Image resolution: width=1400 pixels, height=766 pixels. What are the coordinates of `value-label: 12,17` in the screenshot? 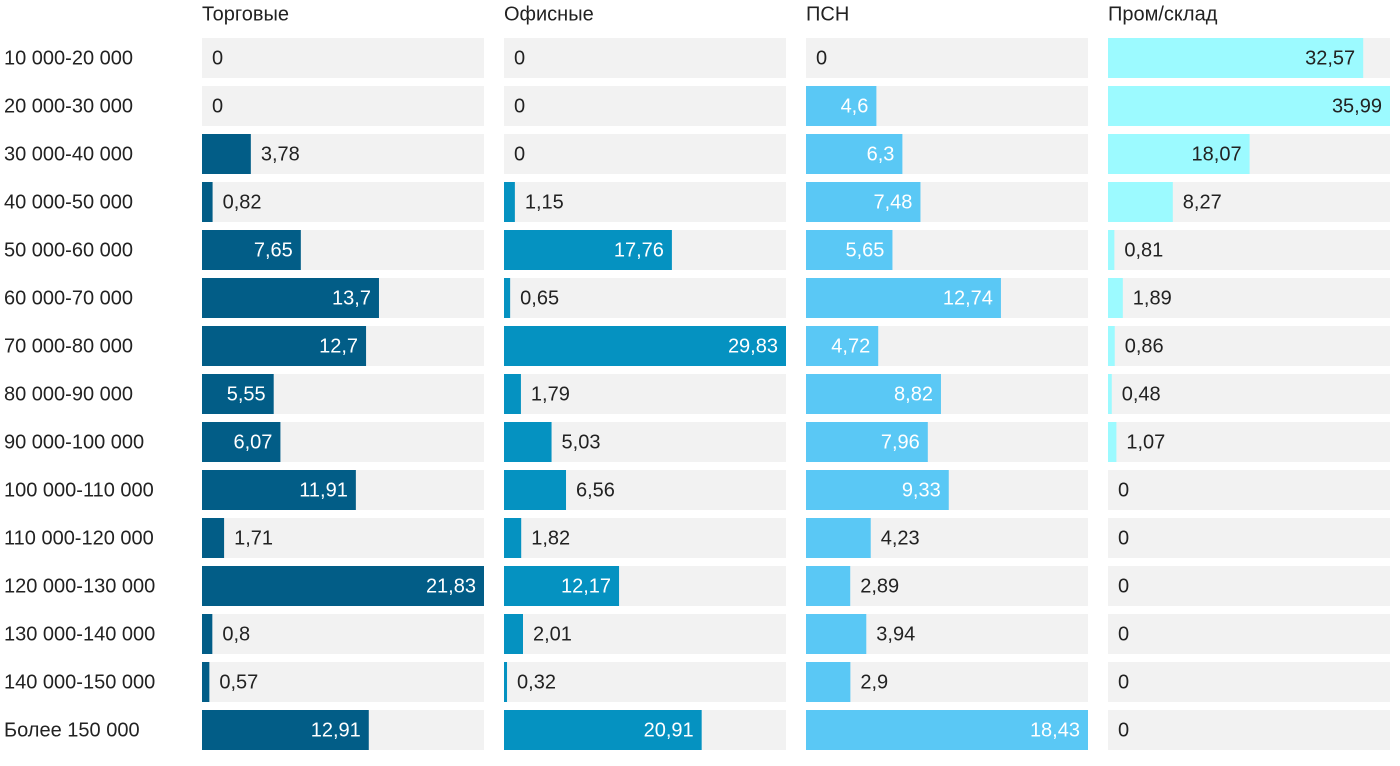 It's located at (586, 586).